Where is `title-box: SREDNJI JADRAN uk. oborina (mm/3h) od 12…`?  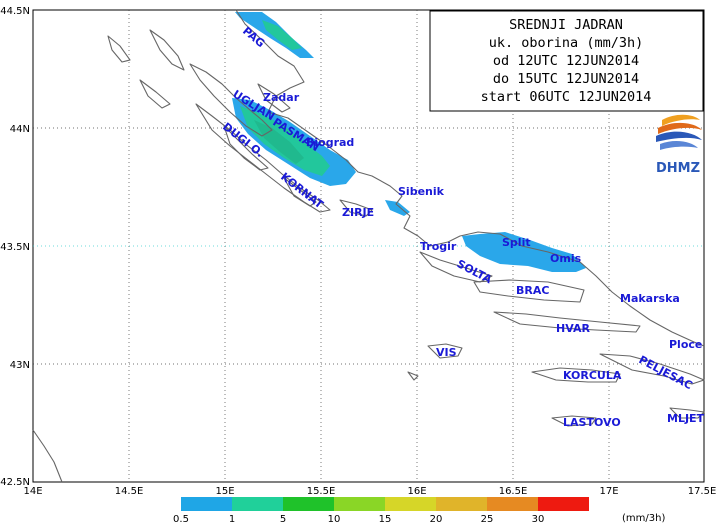 title-box: SREDNJI JADRAN uk. oborina (mm/3h) od 12… is located at coordinates (566, 61).